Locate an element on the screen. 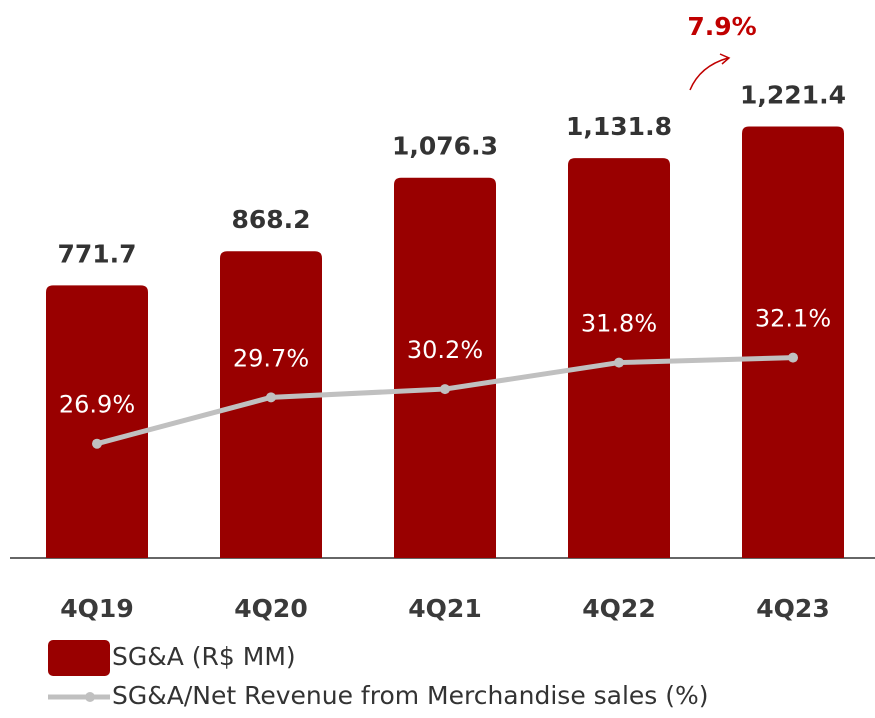 The height and width of the screenshot is (718, 875). x-tick-label: 4Q23 is located at coordinates (792, 608).